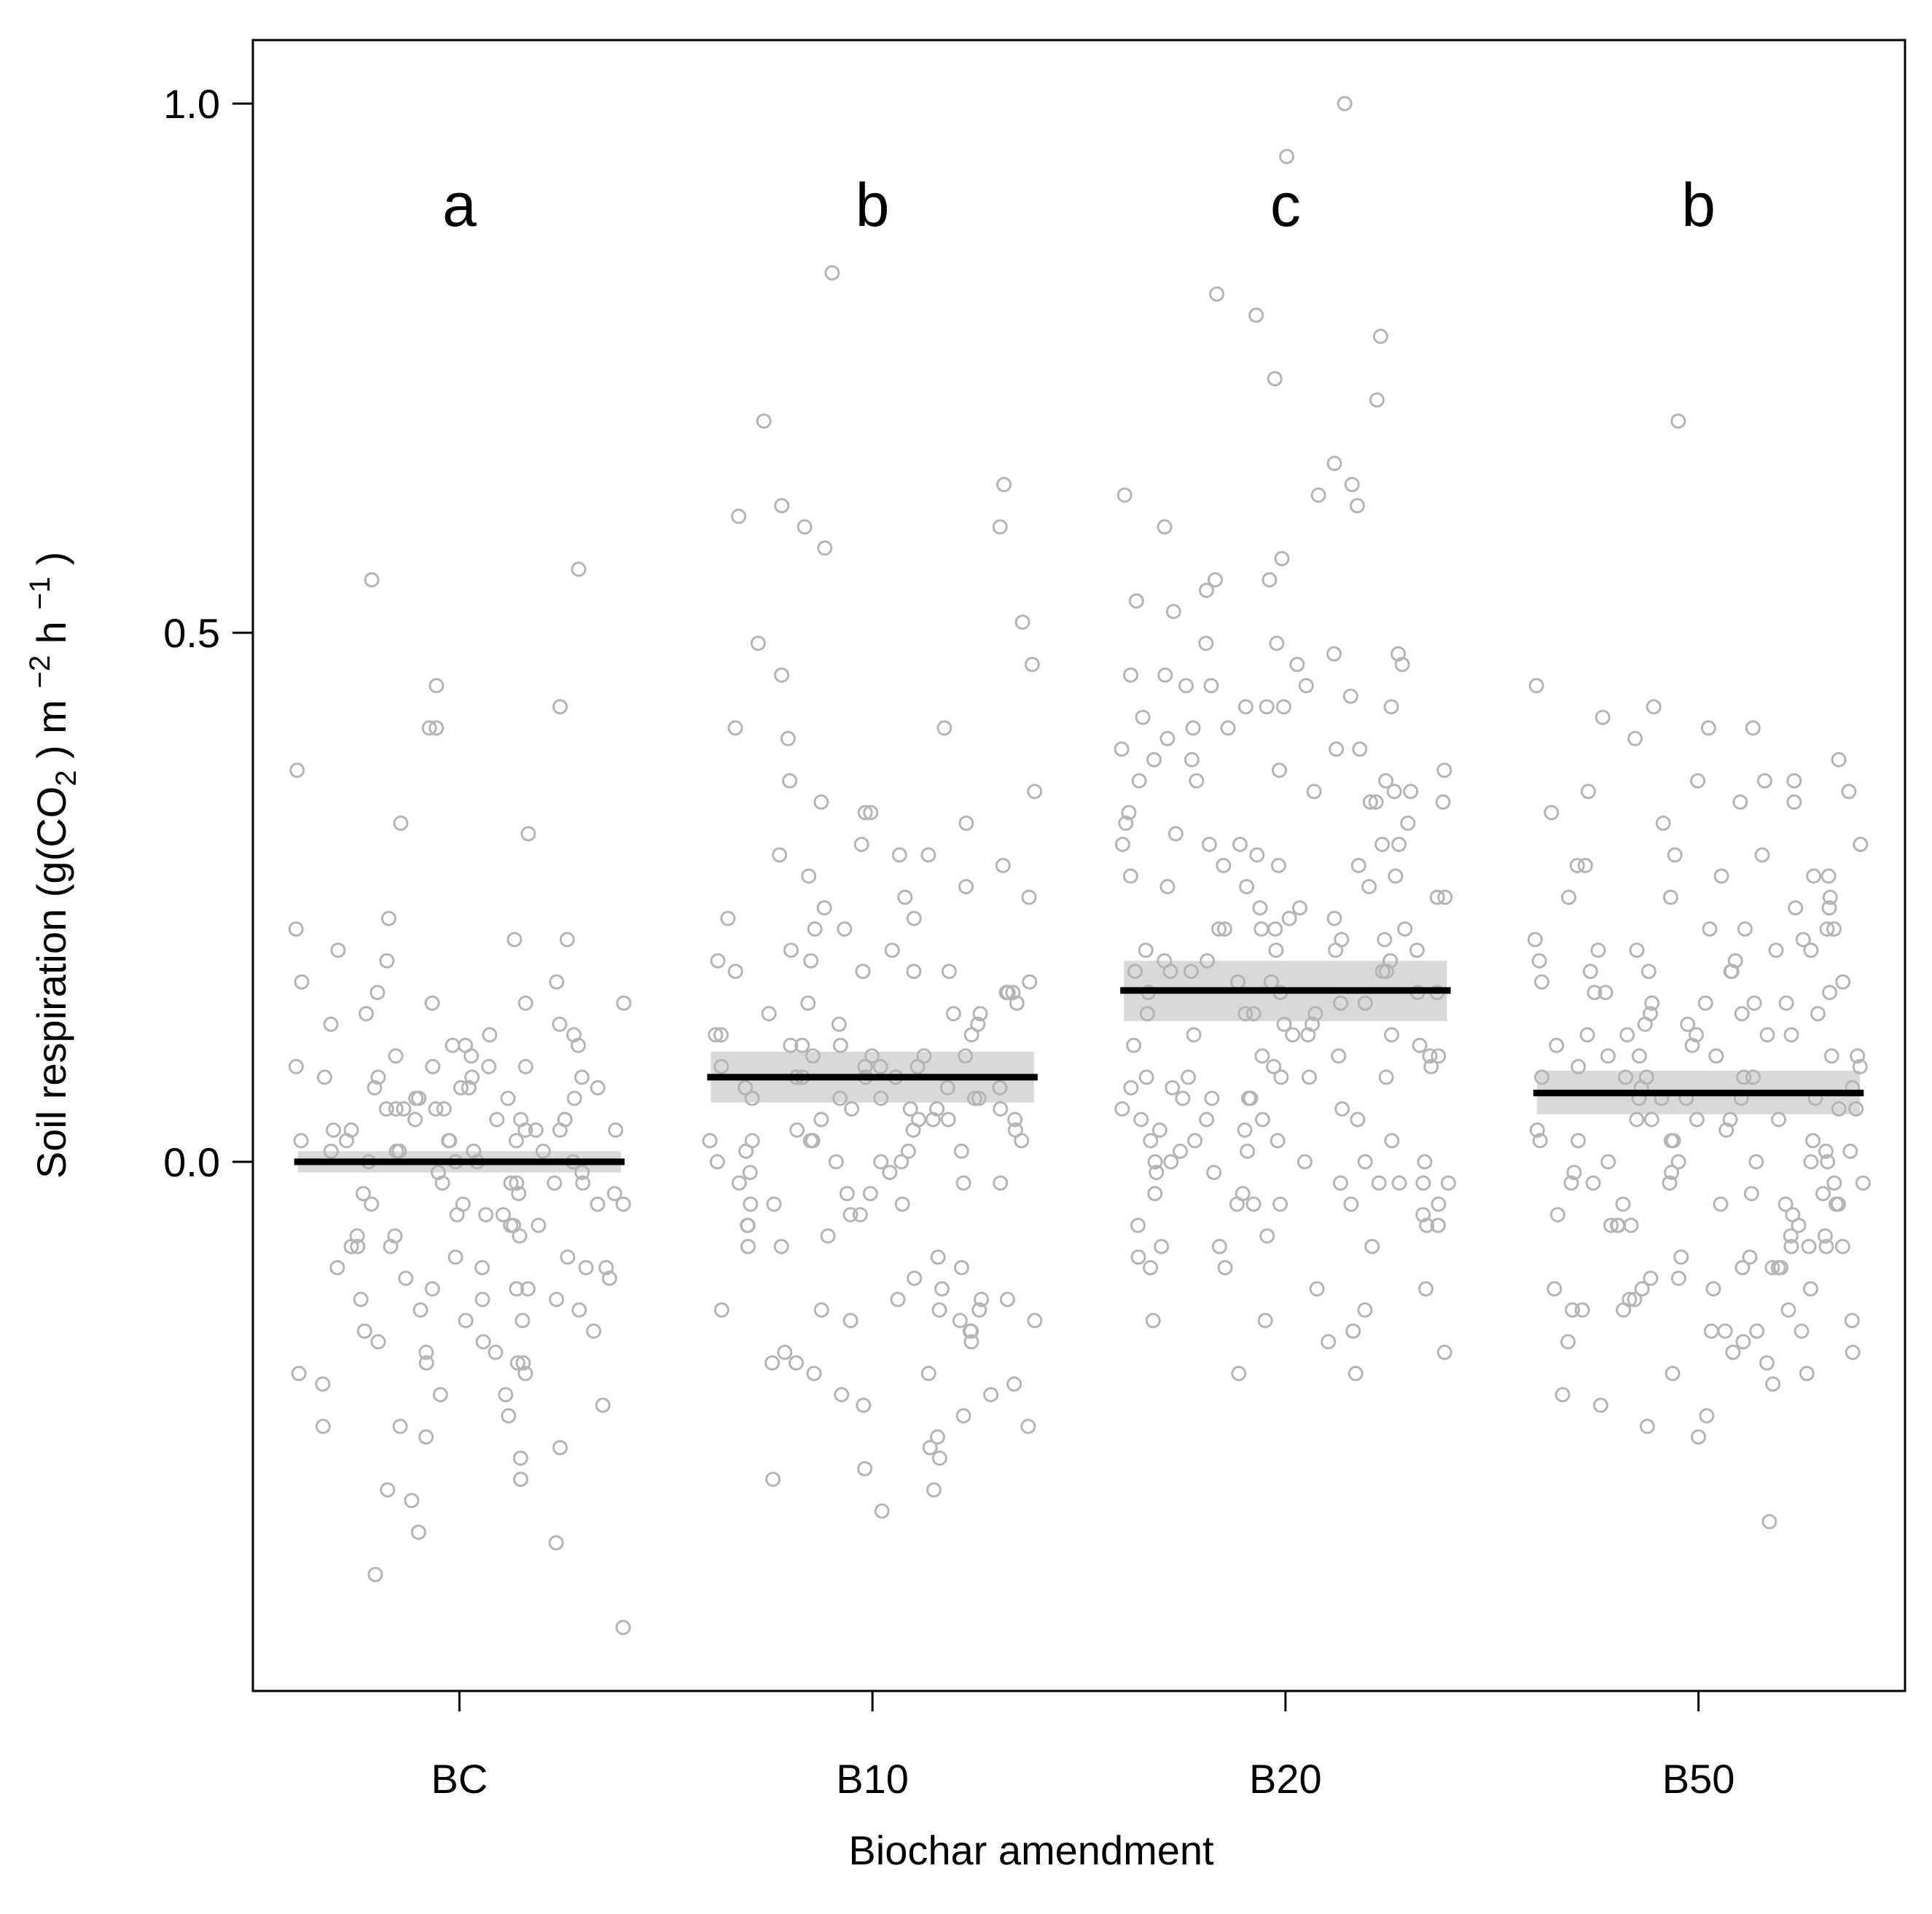  What do you see at coordinates (1699, 1779) in the screenshot?
I see `x-tick-label: B50` at bounding box center [1699, 1779].